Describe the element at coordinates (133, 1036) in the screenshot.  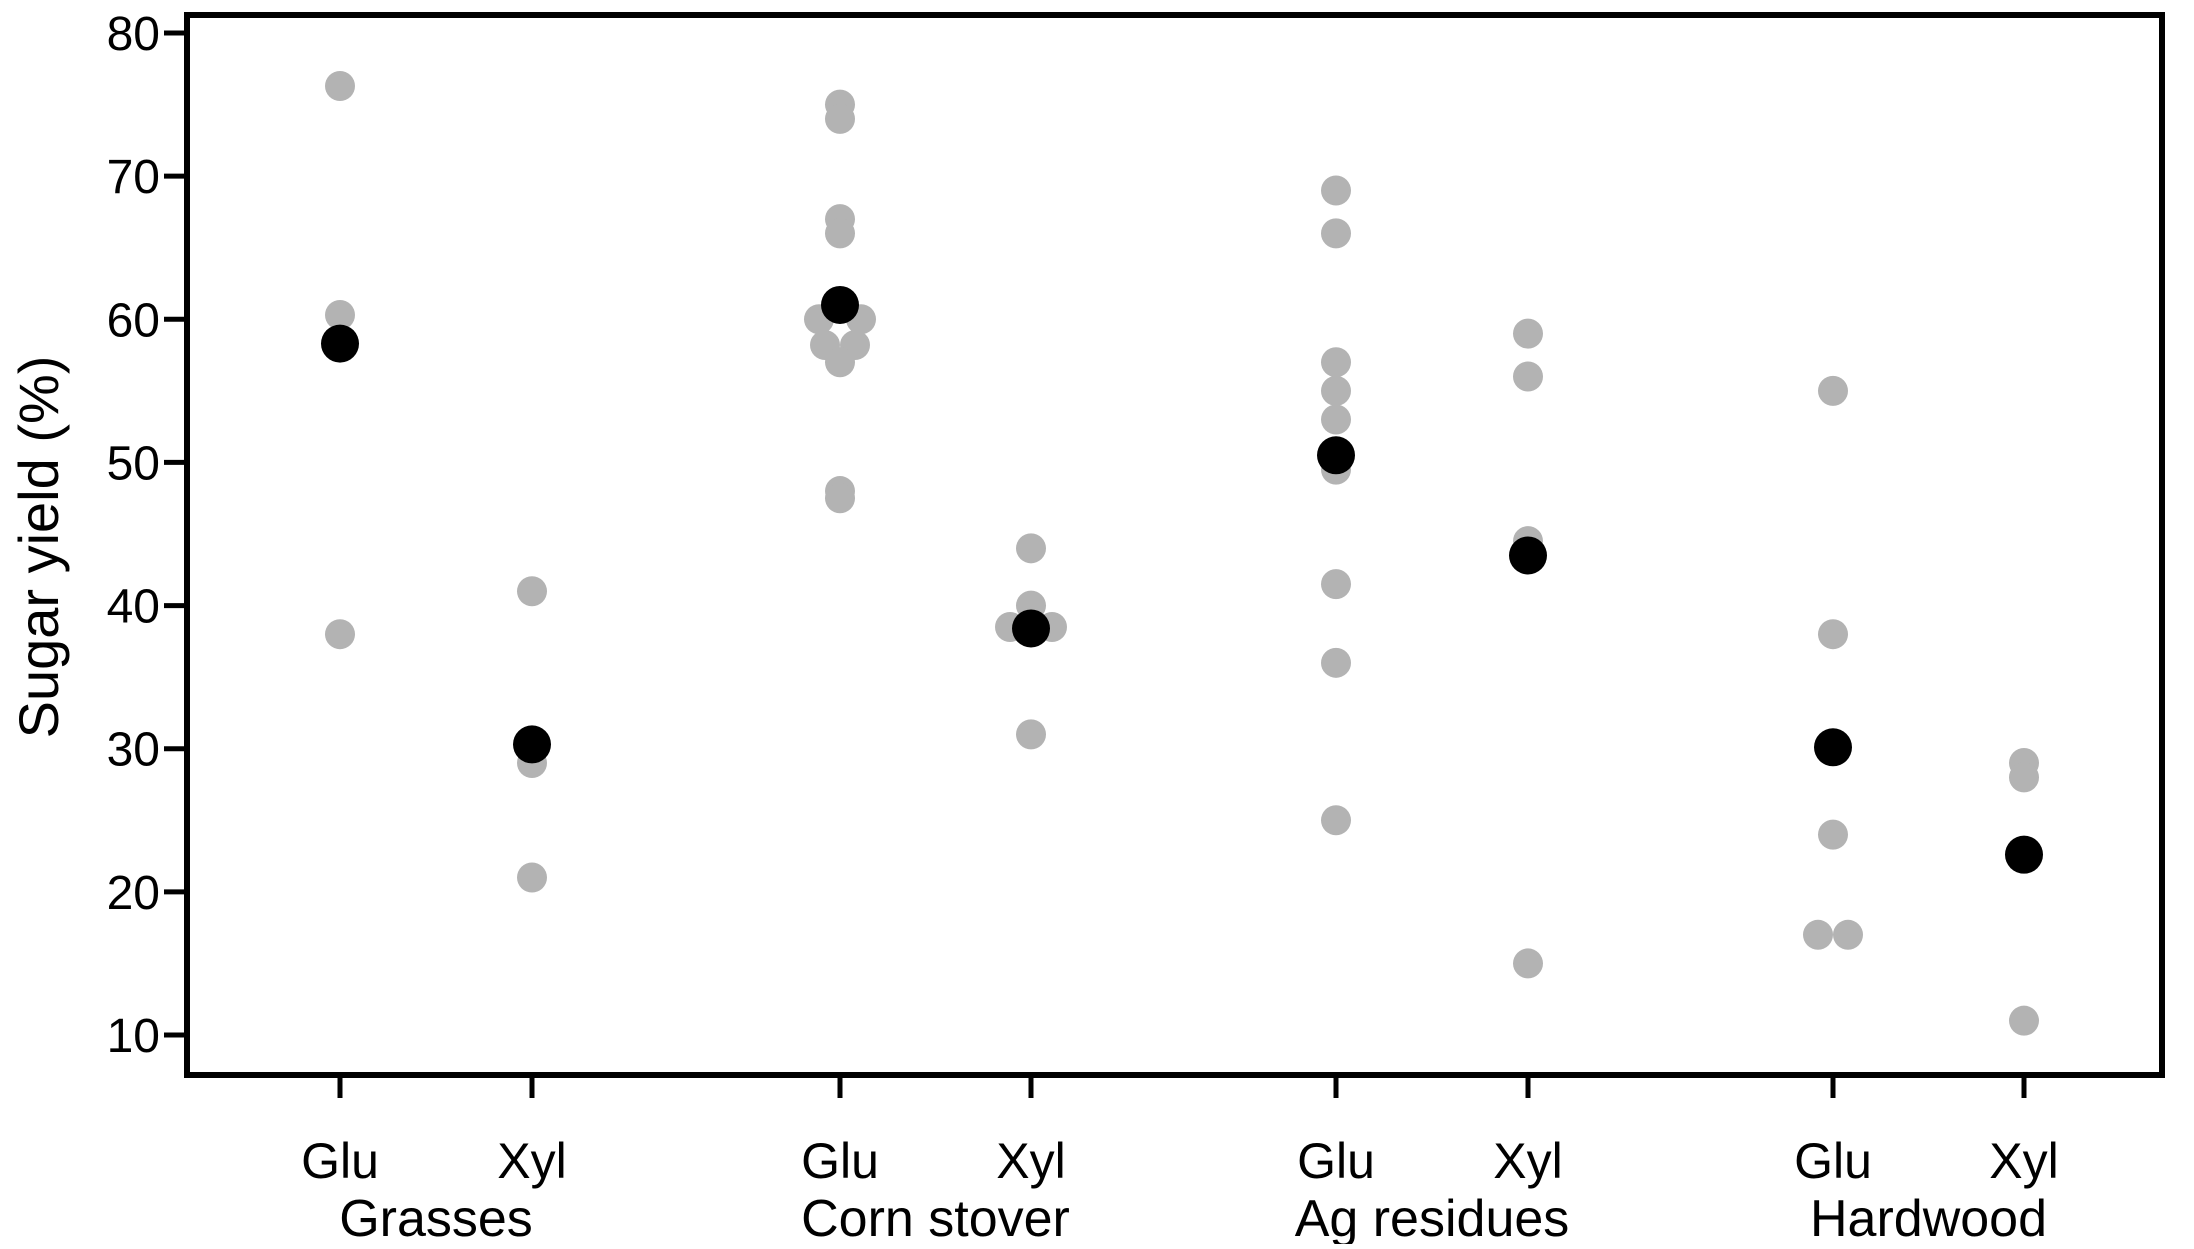
I see `y-tick-label: 10` at that location.